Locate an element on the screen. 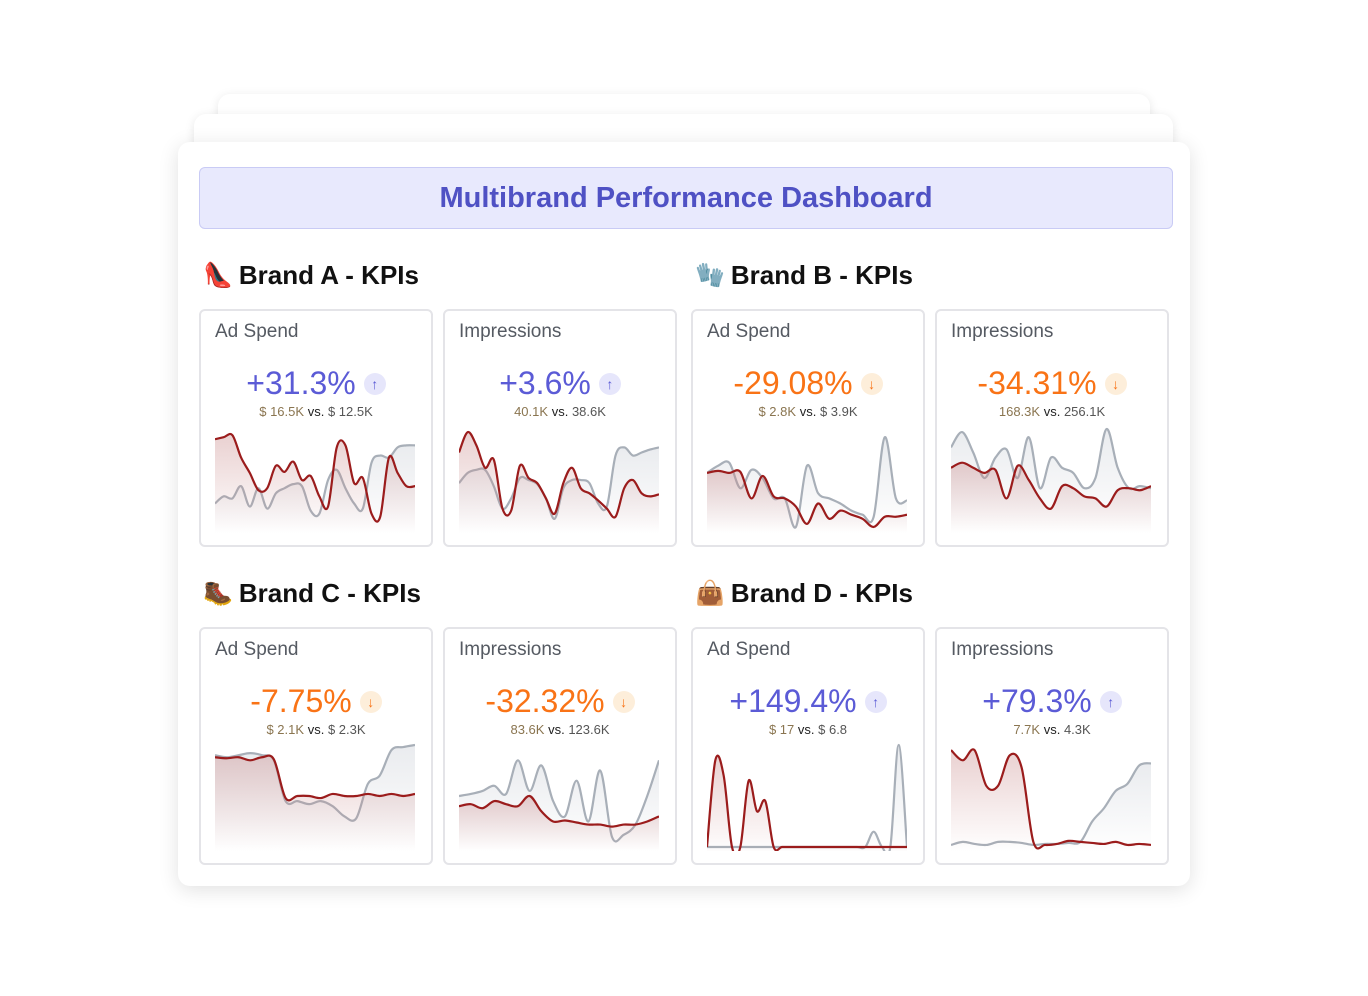 The height and width of the screenshot is (996, 1368). kpi-change: +79.3% is located at coordinates (1037, 701).